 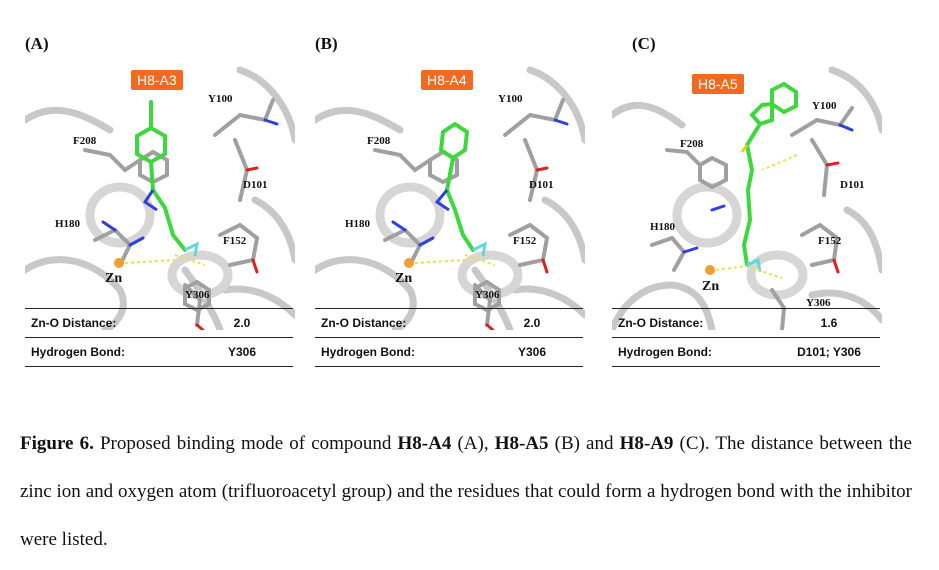 What do you see at coordinates (157, 80) in the screenshot?
I see `compound-tag: H8-A3` at bounding box center [157, 80].